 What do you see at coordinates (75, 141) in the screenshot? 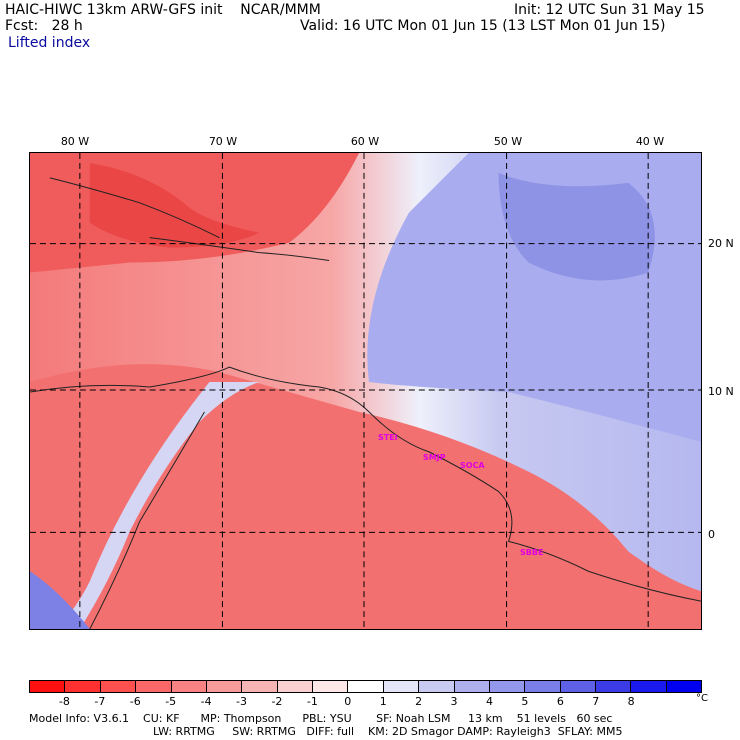
I see `lon-label-80w: 80 W` at bounding box center [75, 141].